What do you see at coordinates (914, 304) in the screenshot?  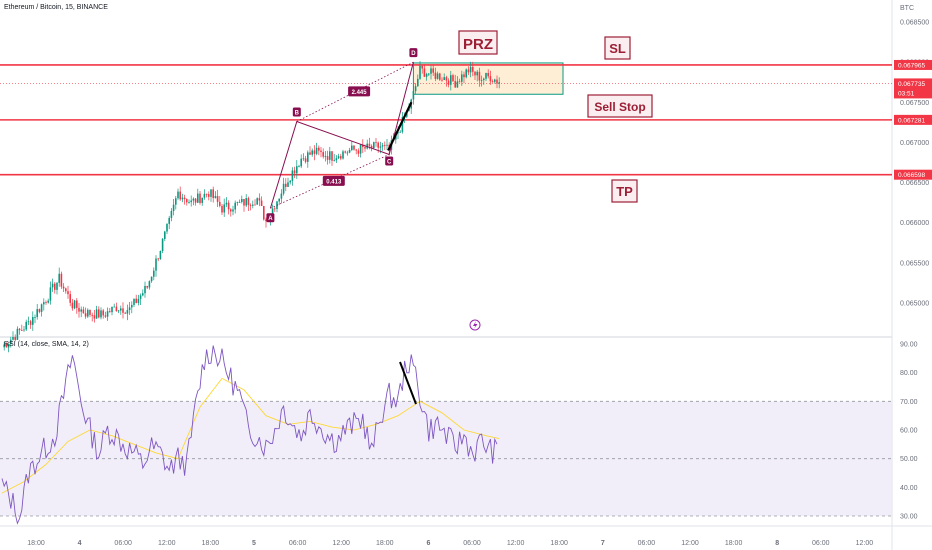 I see `price-tick-label: 0.065000` at bounding box center [914, 304].